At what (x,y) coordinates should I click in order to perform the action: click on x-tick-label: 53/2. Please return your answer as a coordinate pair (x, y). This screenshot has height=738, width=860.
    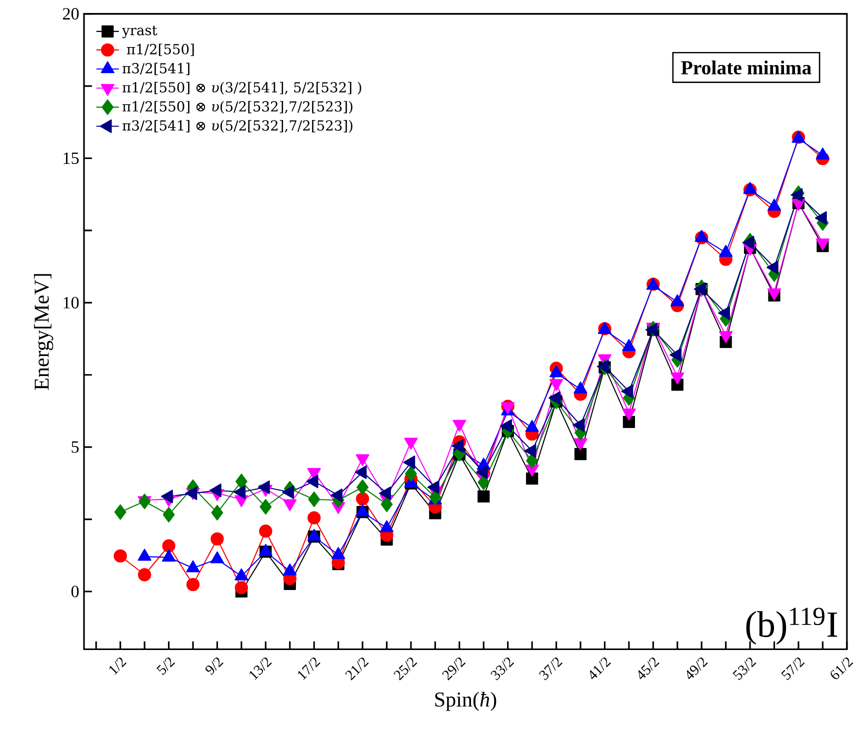
    Looking at the image, I should click on (744, 668).